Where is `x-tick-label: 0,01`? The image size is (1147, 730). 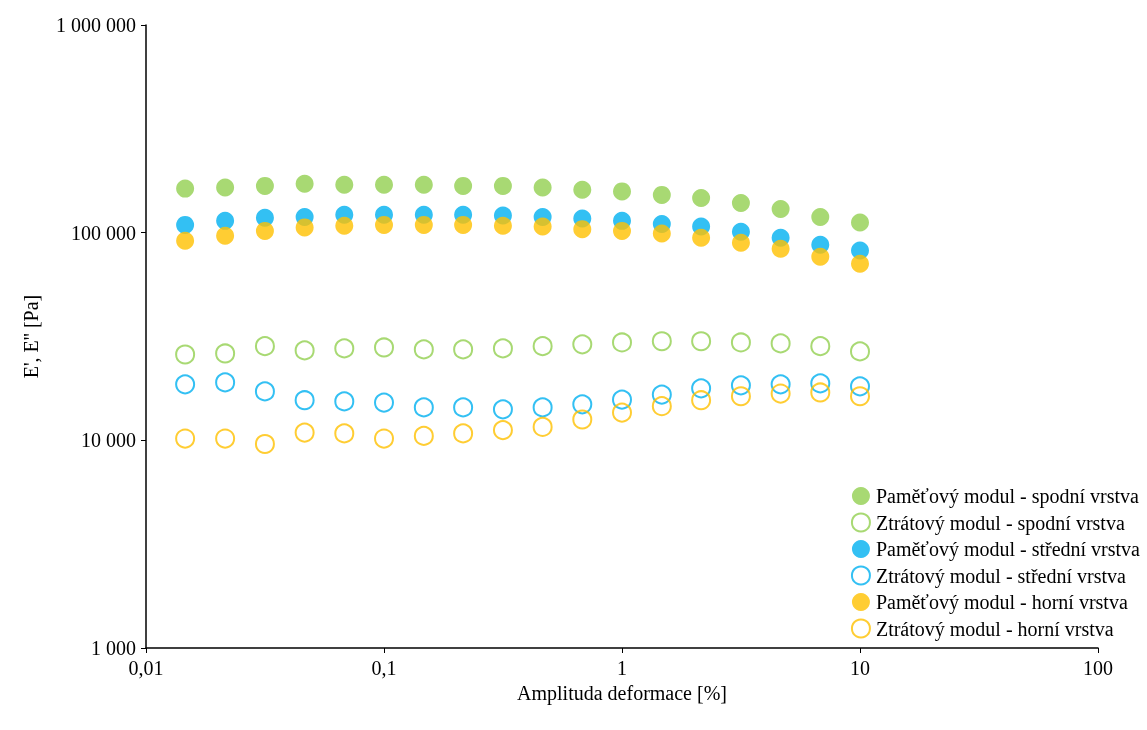 x-tick-label: 0,01 is located at coordinates (146, 668).